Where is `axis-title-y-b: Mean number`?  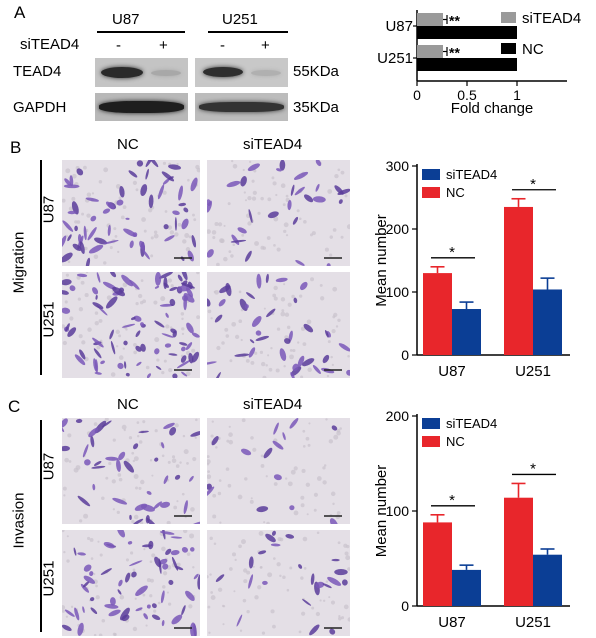 axis-title-y-b: Mean number is located at coordinates (381, 260).